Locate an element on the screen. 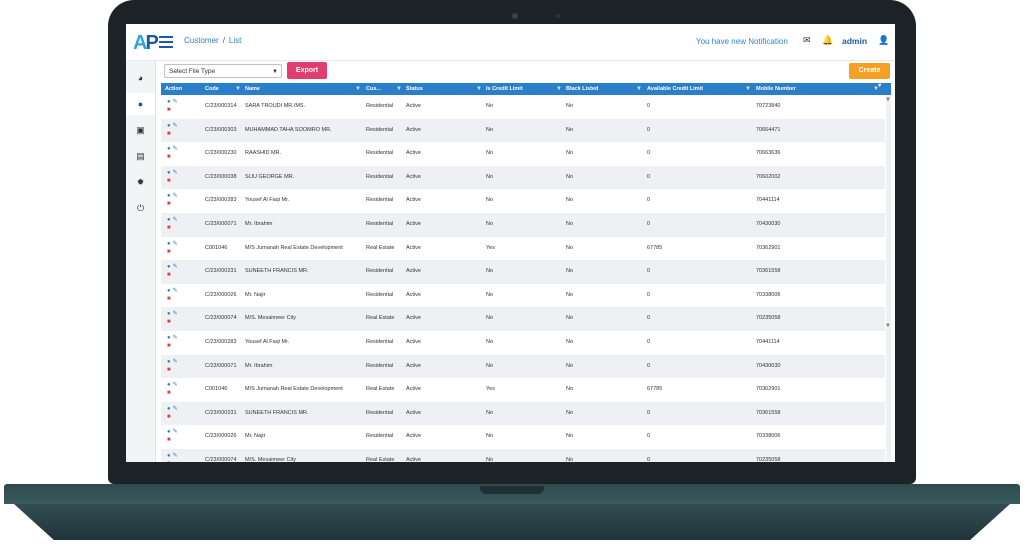  column-header: Action is located at coordinates (184, 89).